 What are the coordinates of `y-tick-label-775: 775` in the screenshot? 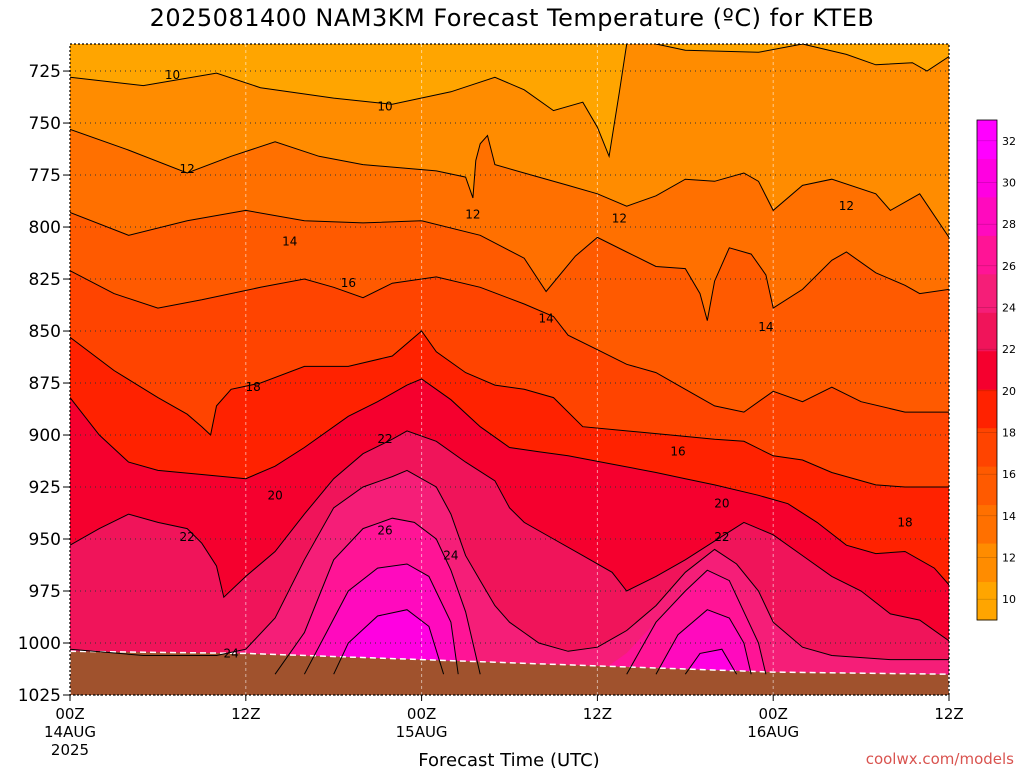 It's located at (45, 176).